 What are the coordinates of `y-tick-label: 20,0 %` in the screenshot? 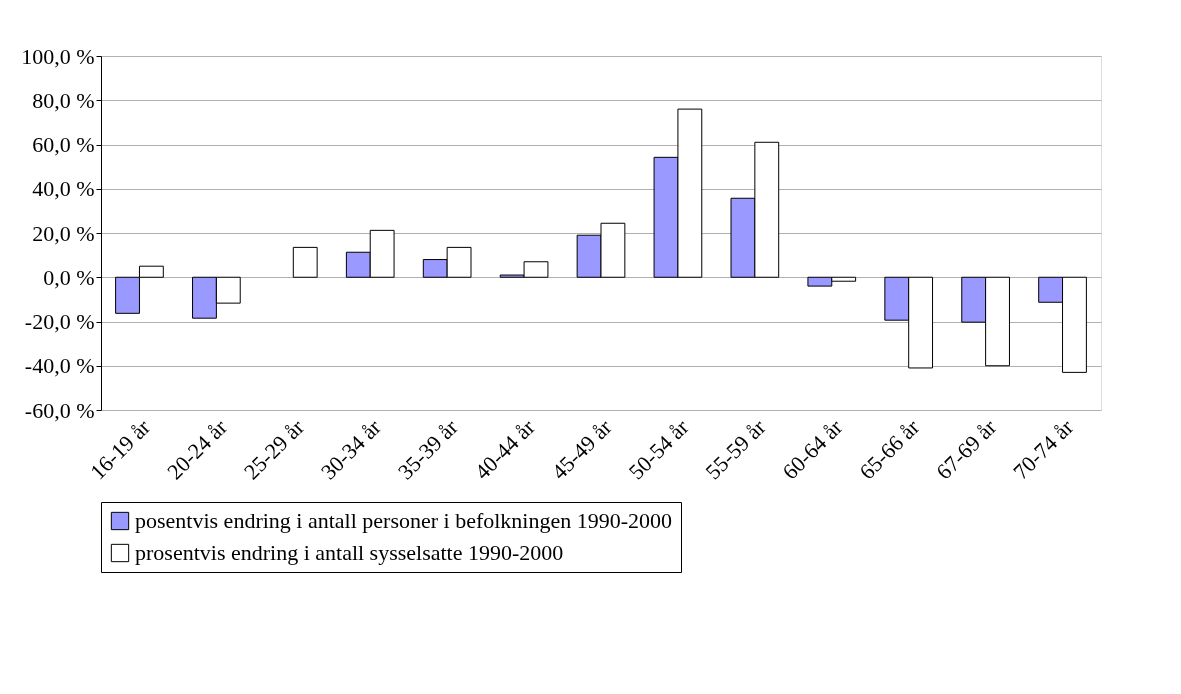 It's located at (63, 233).